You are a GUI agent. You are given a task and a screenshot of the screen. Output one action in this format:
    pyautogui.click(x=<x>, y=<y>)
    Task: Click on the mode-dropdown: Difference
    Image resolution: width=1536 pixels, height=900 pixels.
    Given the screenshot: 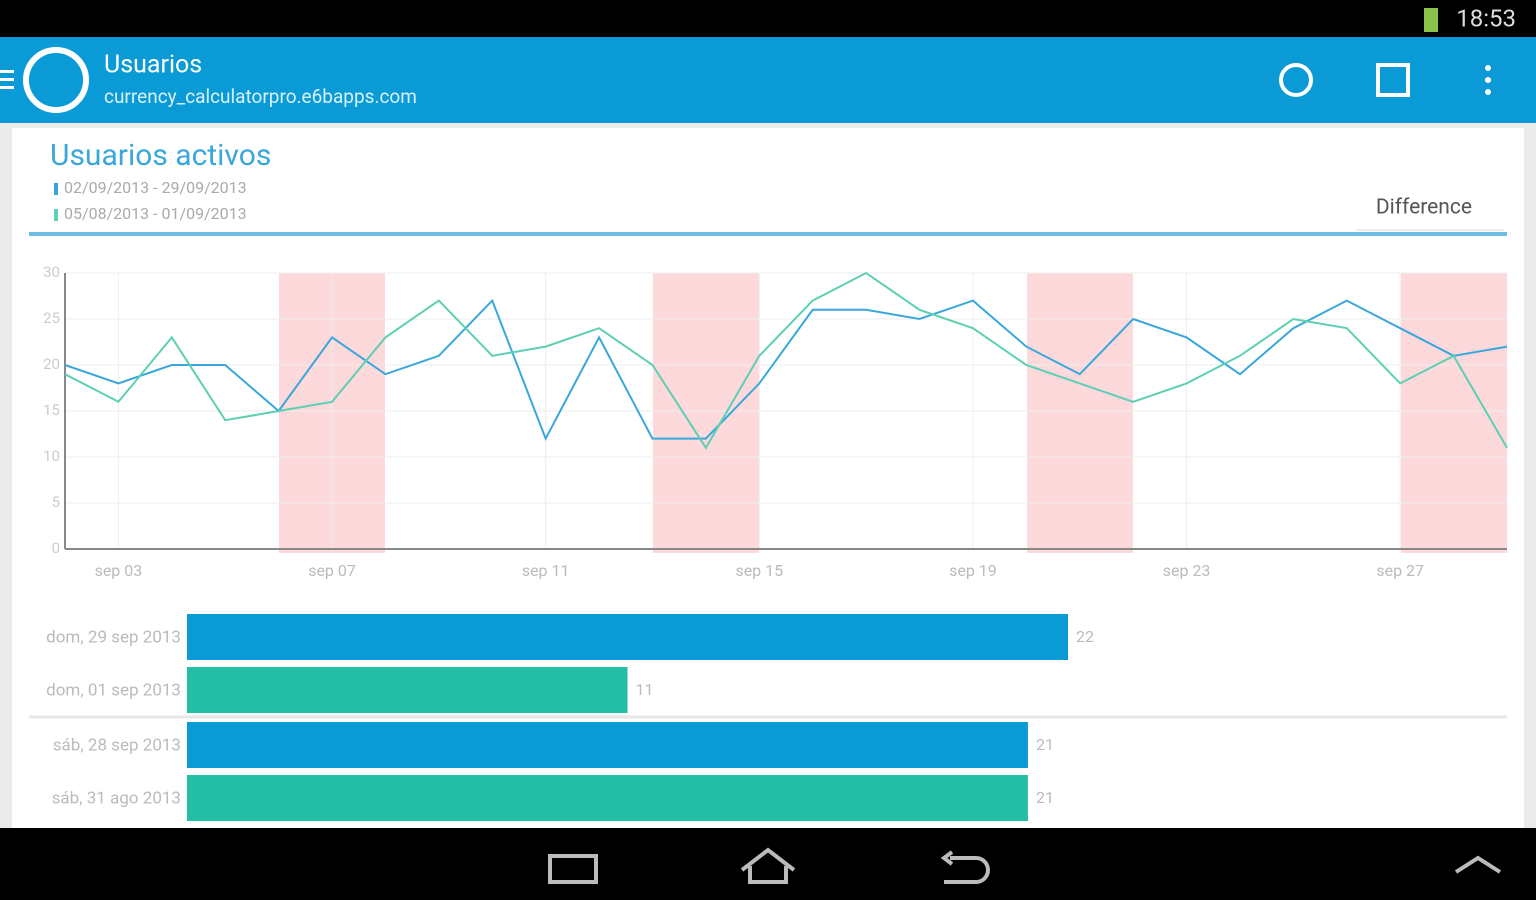 What is the action you would take?
    pyautogui.click(x=1424, y=208)
    